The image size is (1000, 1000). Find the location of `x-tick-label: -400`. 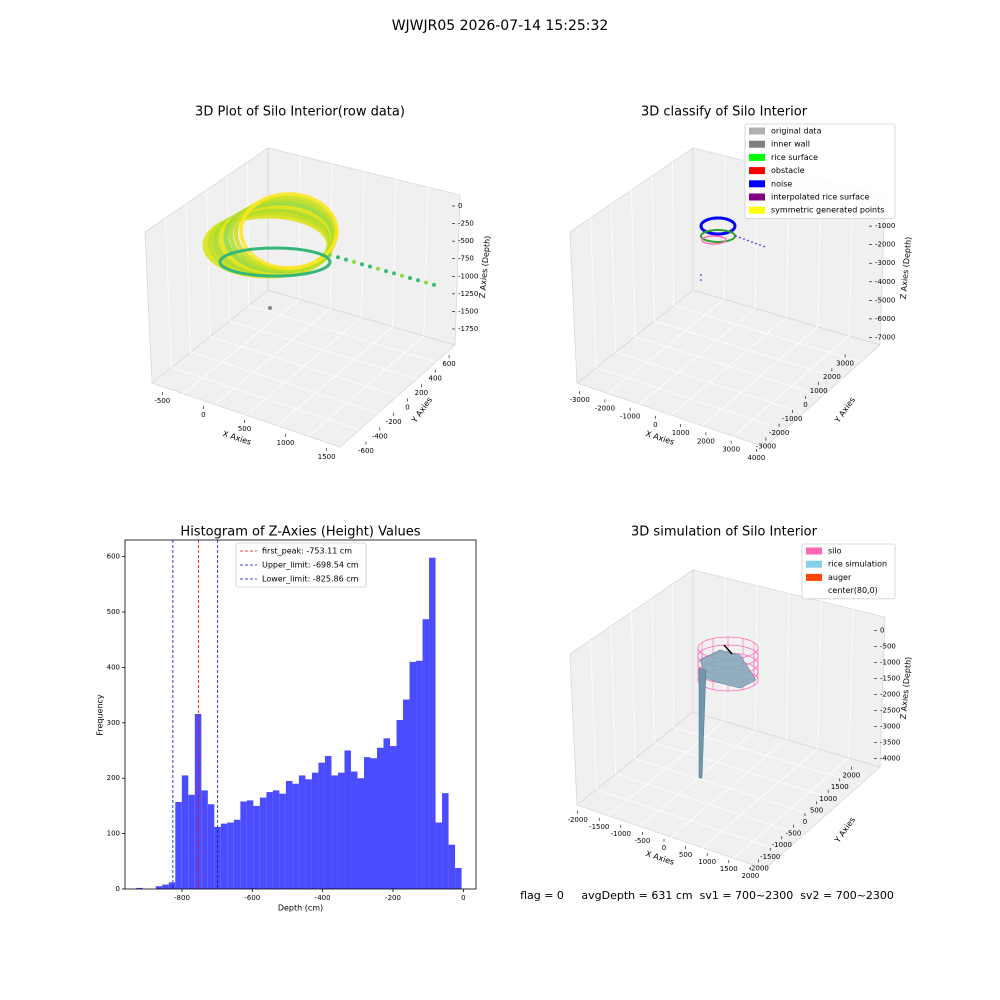

x-tick-label: -400 is located at coordinates (323, 898).